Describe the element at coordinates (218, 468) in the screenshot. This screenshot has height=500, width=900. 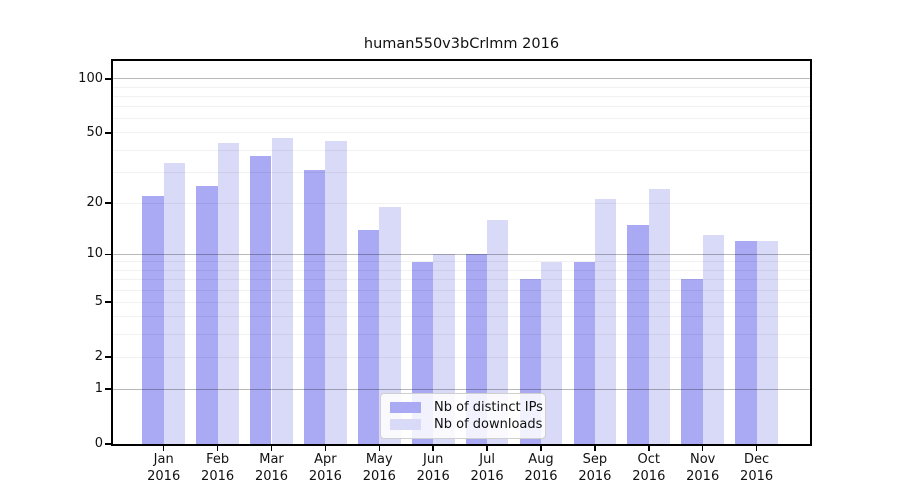
I see `x-tick-label: Feb 2016` at that location.